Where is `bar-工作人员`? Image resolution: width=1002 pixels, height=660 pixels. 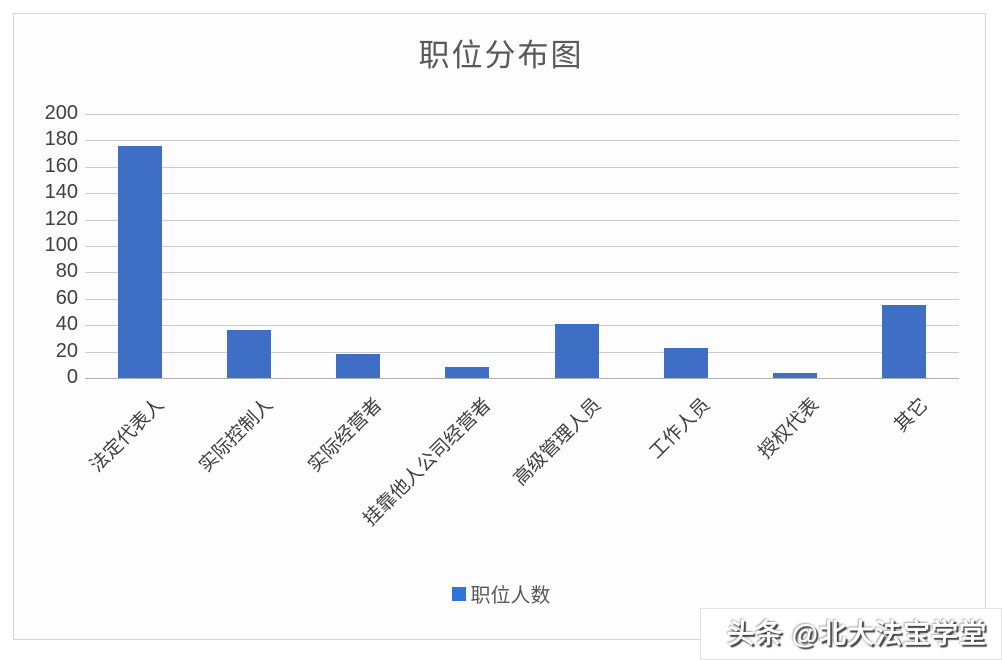
bar-工作人员 is located at coordinates (685, 362).